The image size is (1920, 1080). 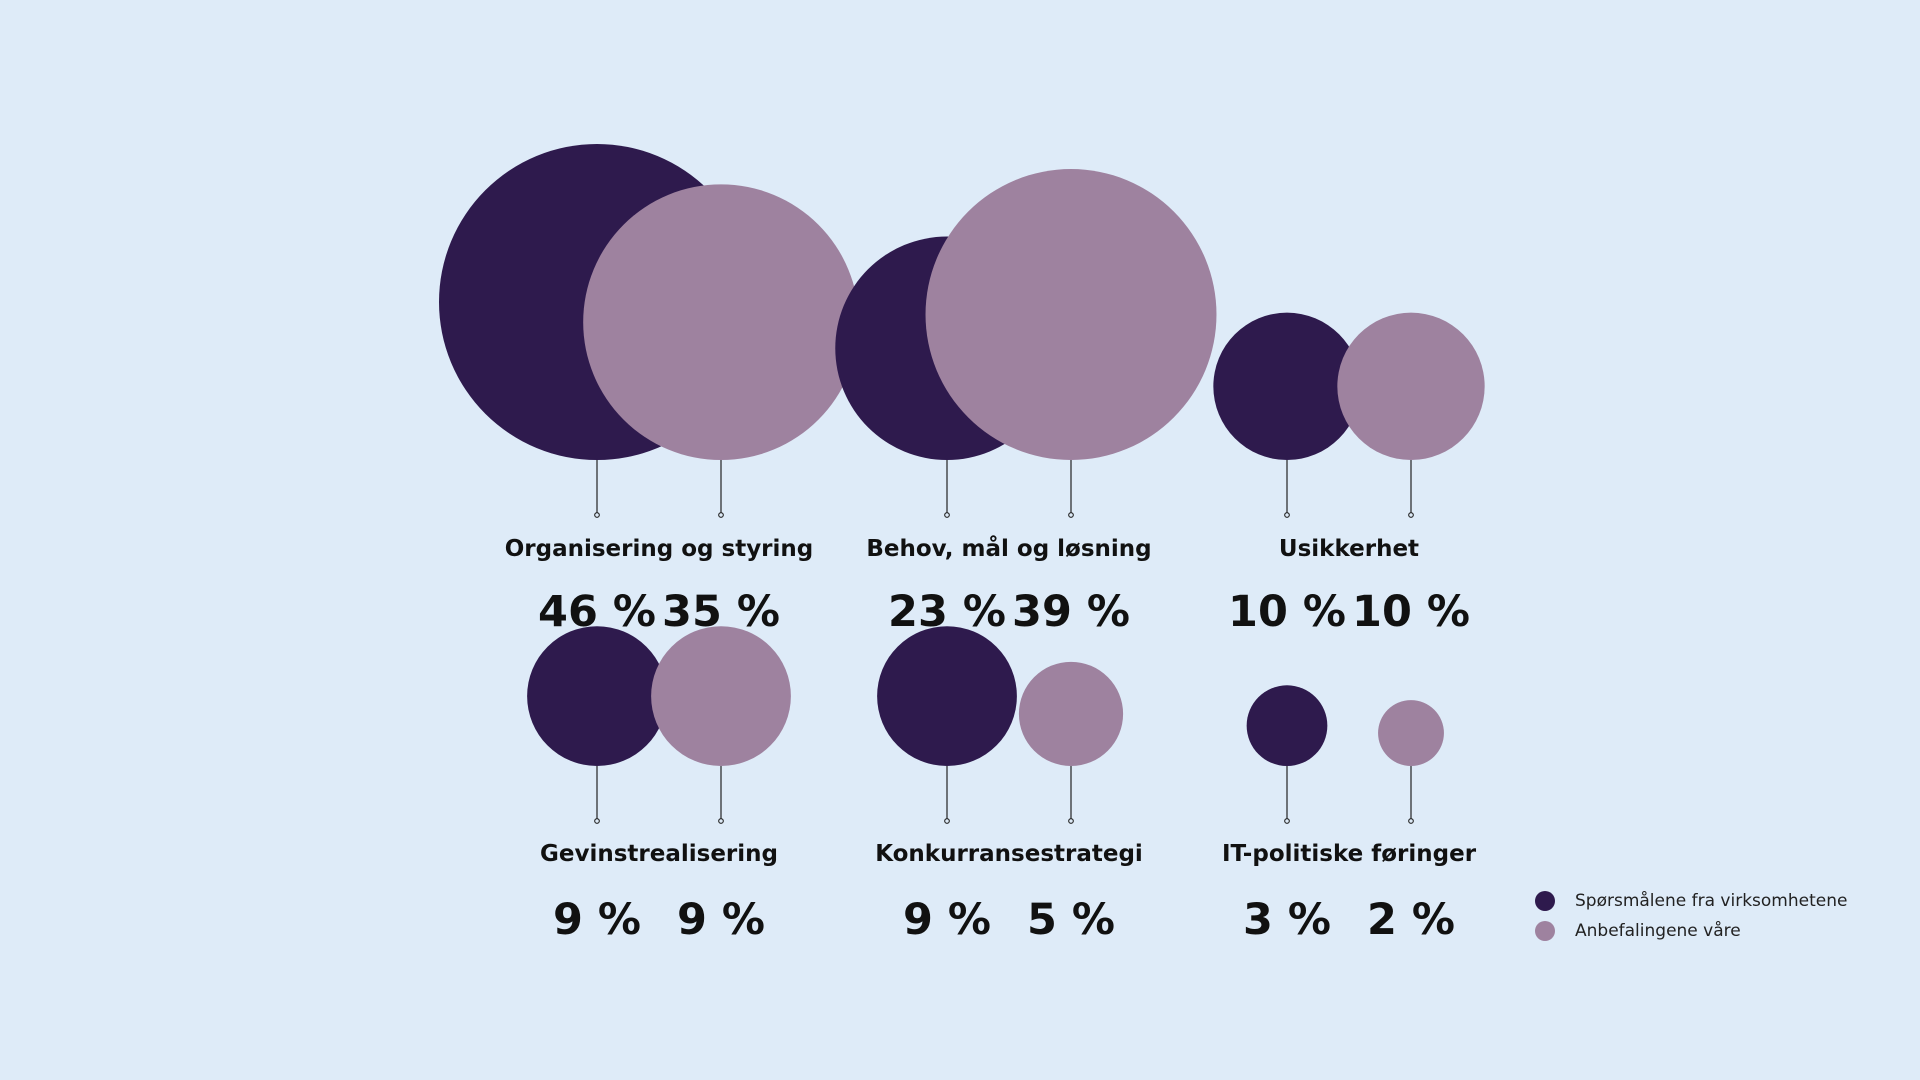 I want to click on legend-item-recommendations: Anbefalingene våre, so click(x=1691, y=931).